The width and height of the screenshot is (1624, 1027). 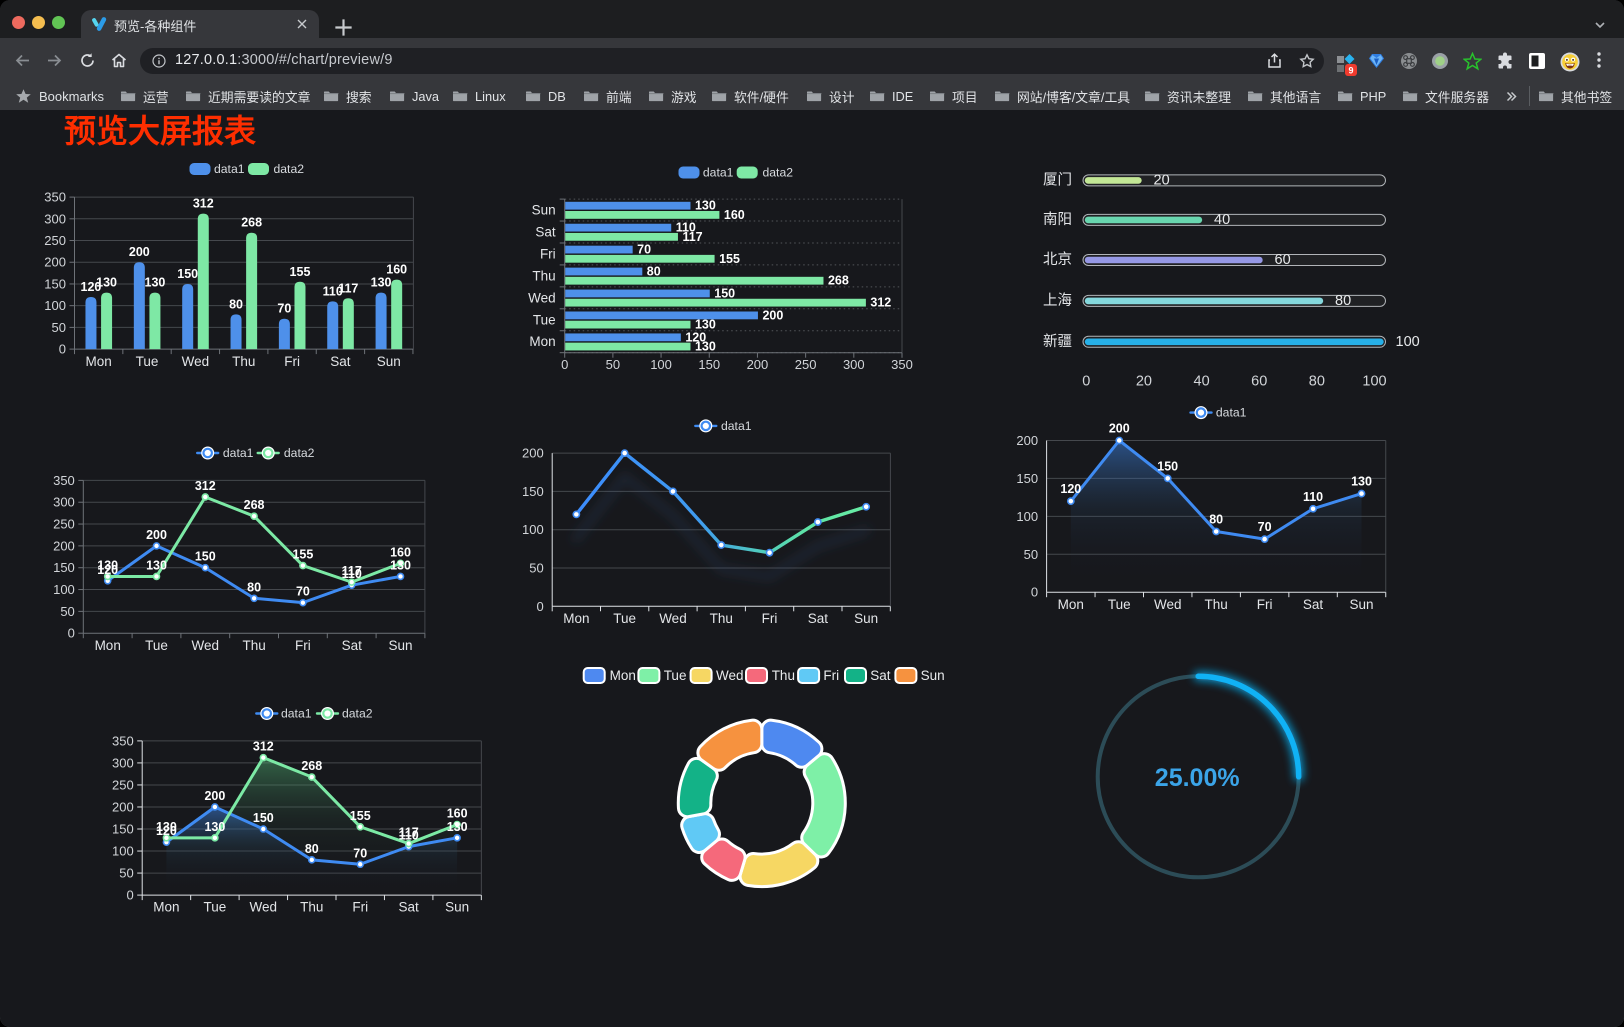 I want to click on svg-text: 新疆, so click(x=1057, y=341).